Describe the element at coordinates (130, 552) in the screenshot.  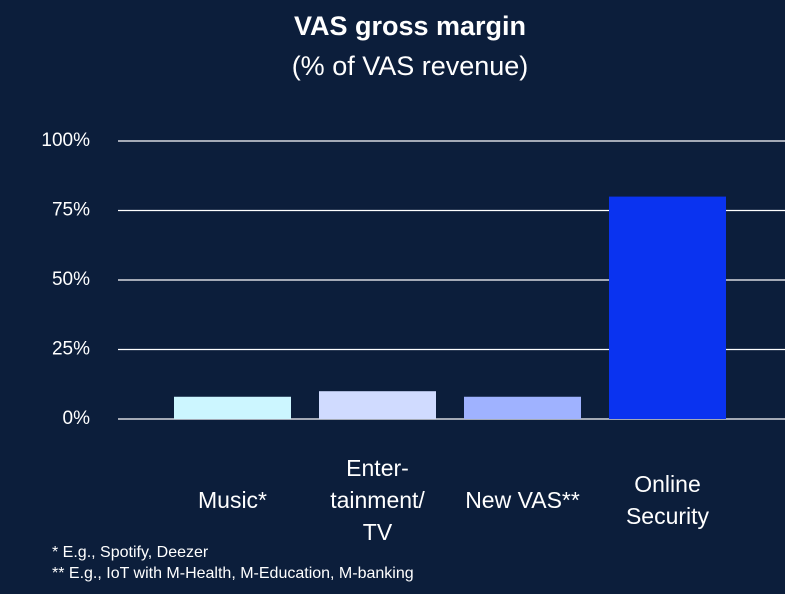
I see `footnote: * E.g., Spotify, Deezer` at that location.